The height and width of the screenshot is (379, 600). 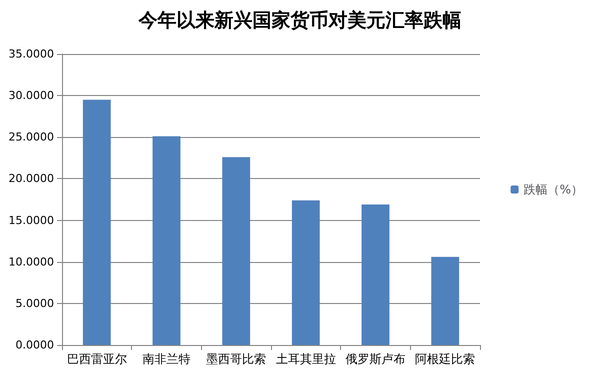 I want to click on x-tick-label: 俄罗斯卢布, so click(x=376, y=359).